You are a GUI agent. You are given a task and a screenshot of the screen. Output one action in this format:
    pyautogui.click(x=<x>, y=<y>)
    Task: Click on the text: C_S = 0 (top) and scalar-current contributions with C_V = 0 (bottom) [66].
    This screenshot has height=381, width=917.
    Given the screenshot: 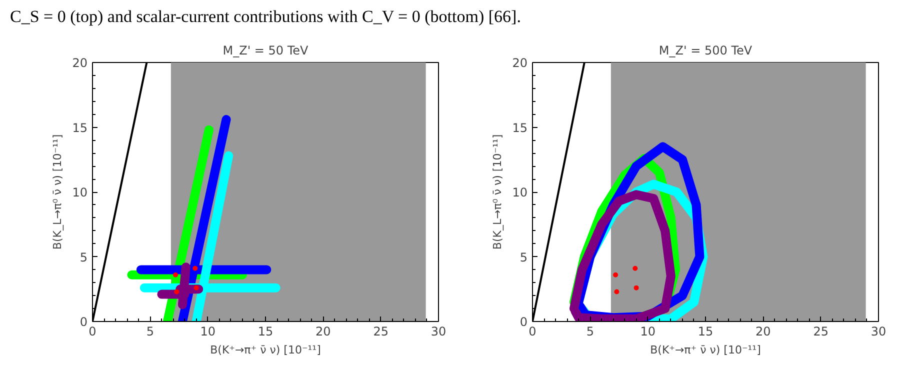 What is the action you would take?
    pyautogui.click(x=265, y=17)
    